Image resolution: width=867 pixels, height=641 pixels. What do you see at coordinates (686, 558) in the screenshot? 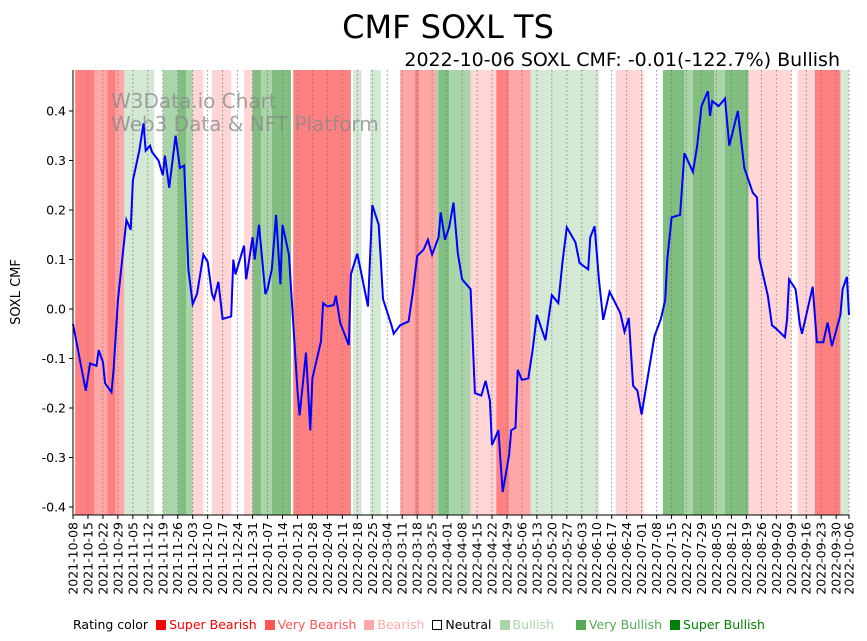
I see `x-tick-label: 2022-07-22` at bounding box center [686, 558].